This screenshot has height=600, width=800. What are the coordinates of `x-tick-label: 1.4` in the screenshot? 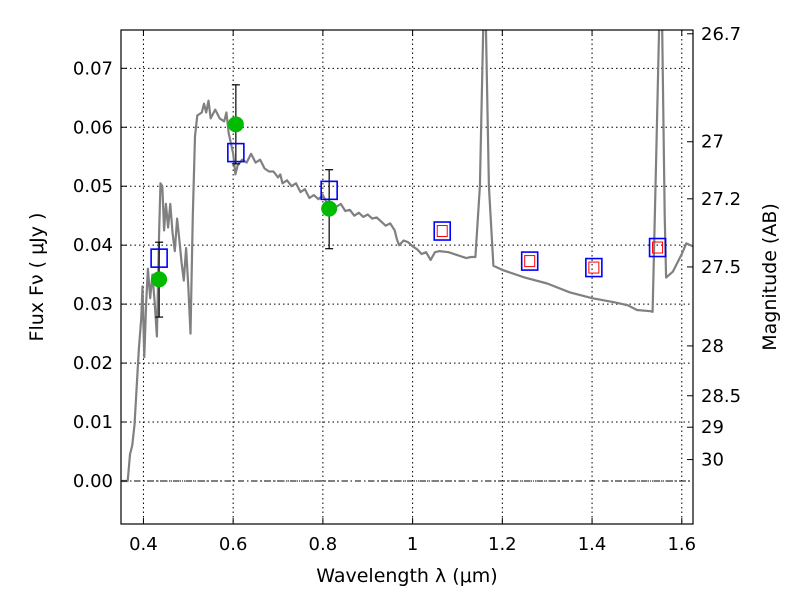 It's located at (592, 544).